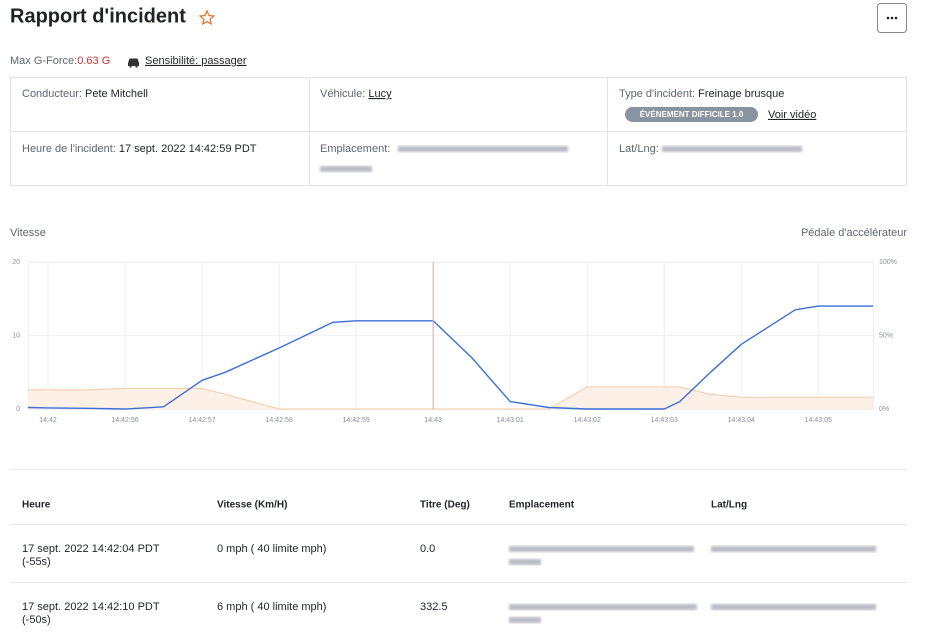 The height and width of the screenshot is (636, 925). Describe the element at coordinates (36, 620) in the screenshot. I see `cell: (-50s)` at that location.